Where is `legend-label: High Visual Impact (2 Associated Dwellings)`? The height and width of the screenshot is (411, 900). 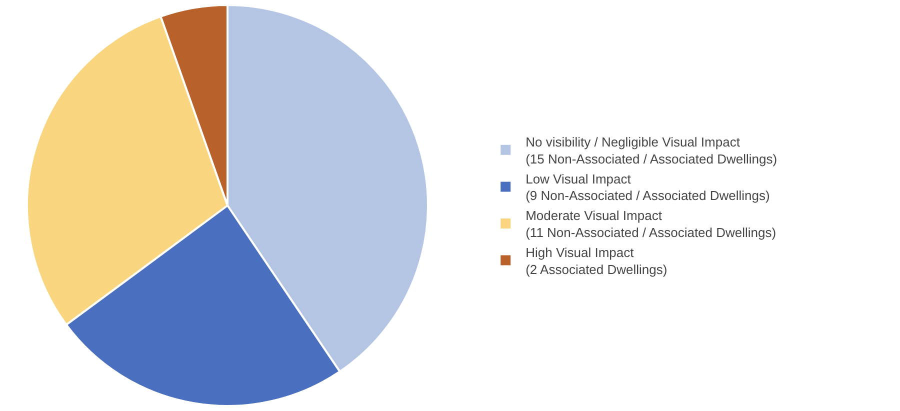
legend-label: High Visual Impact (2 Associated Dwellings) is located at coordinates (597, 260).